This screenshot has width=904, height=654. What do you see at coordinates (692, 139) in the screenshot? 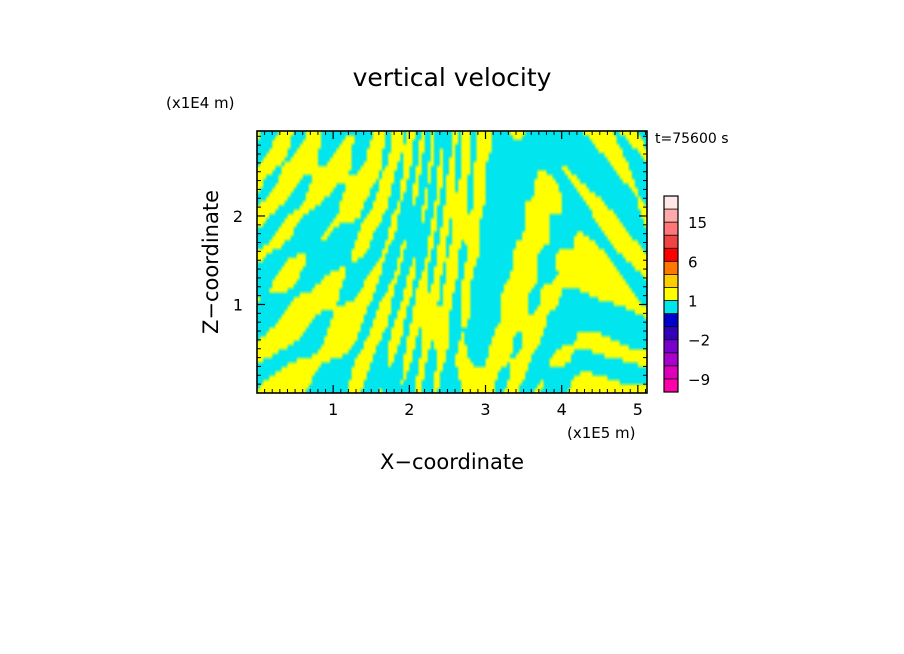
I see `time-label: t=75600 s` at bounding box center [692, 139].